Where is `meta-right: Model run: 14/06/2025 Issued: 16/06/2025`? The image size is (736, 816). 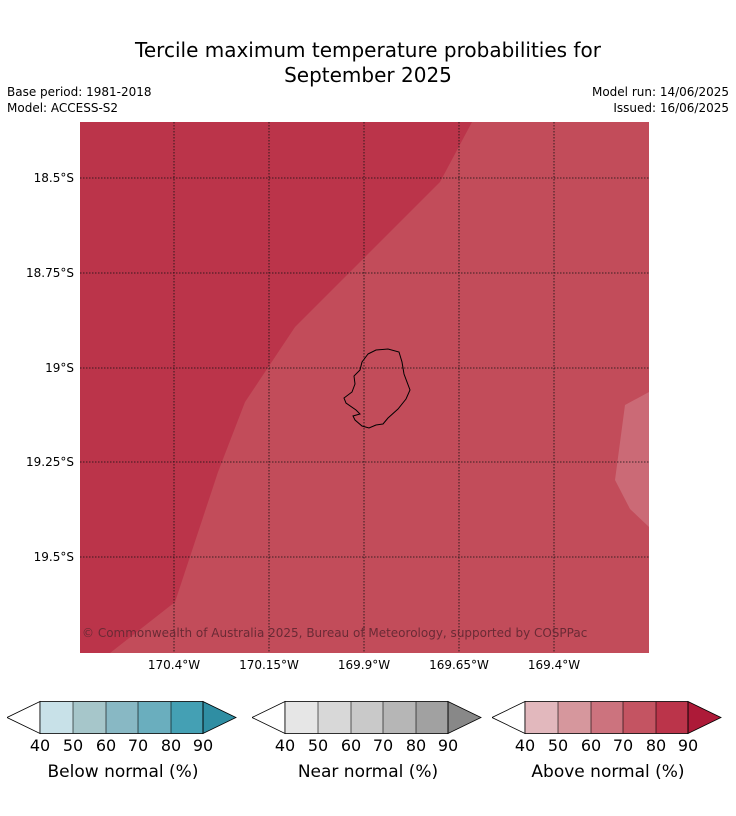
meta-right: Model run: 14/06/2025 Issued: 16/06/2025 is located at coordinates (660, 100).